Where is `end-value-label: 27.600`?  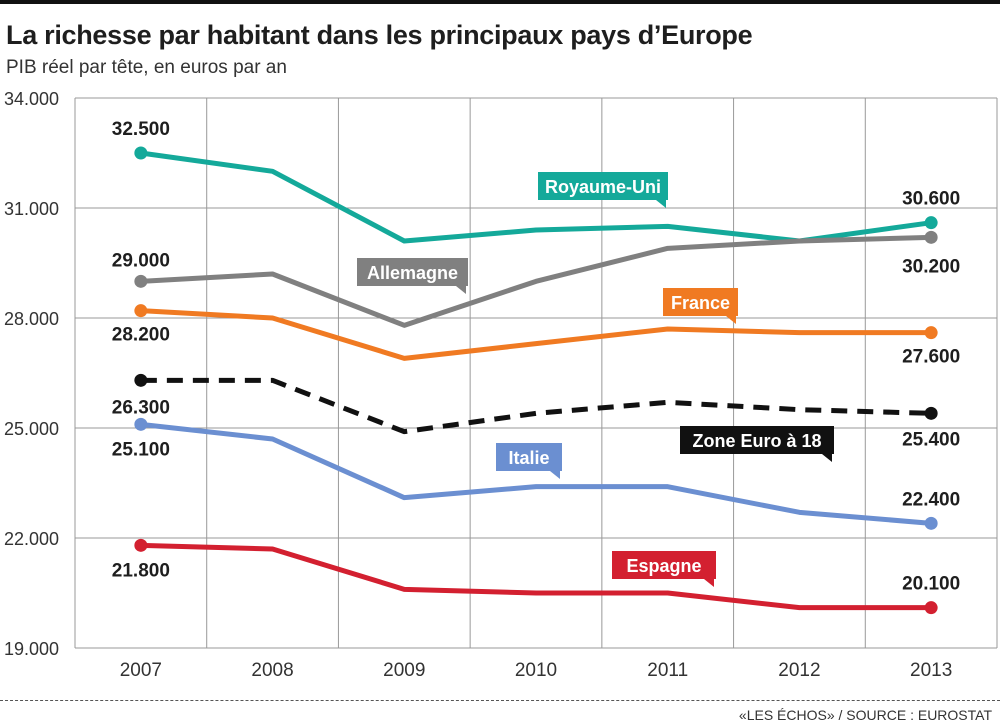
end-value-label: 27.600 is located at coordinates (931, 357).